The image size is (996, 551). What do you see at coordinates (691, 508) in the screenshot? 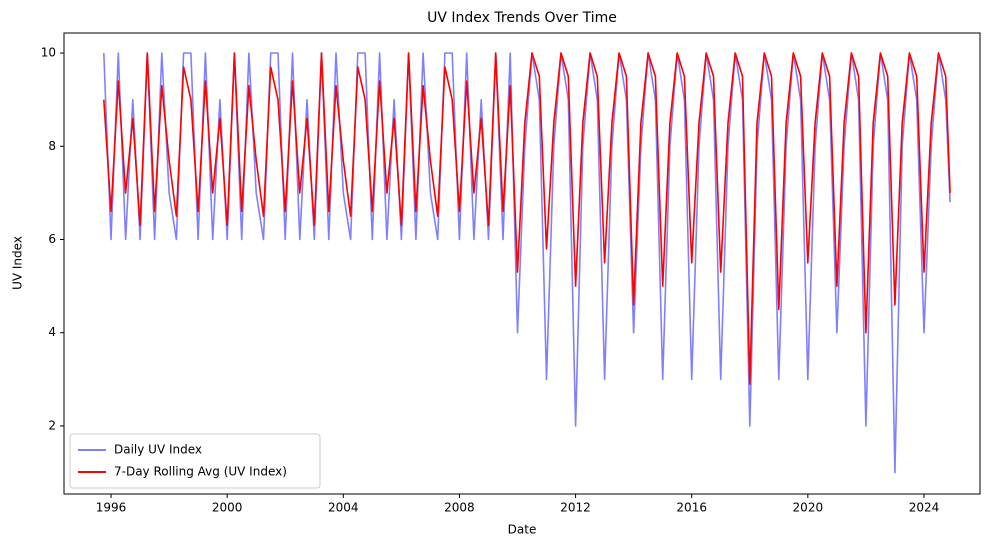
I see `x-tick-label: 2016` at bounding box center [691, 508].